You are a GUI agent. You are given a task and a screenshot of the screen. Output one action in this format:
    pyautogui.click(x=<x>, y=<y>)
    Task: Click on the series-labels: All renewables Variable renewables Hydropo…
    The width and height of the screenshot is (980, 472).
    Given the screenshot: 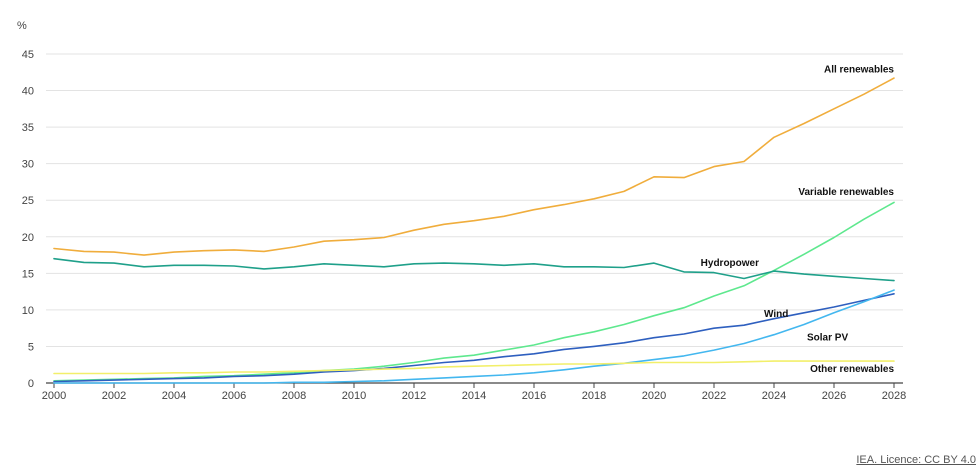 What is the action you would take?
    pyautogui.click(x=798, y=219)
    